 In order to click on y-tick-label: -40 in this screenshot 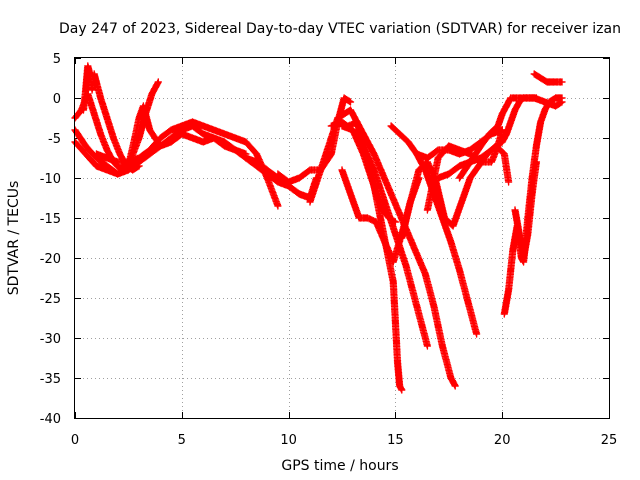, I will do `click(50, 419)`.